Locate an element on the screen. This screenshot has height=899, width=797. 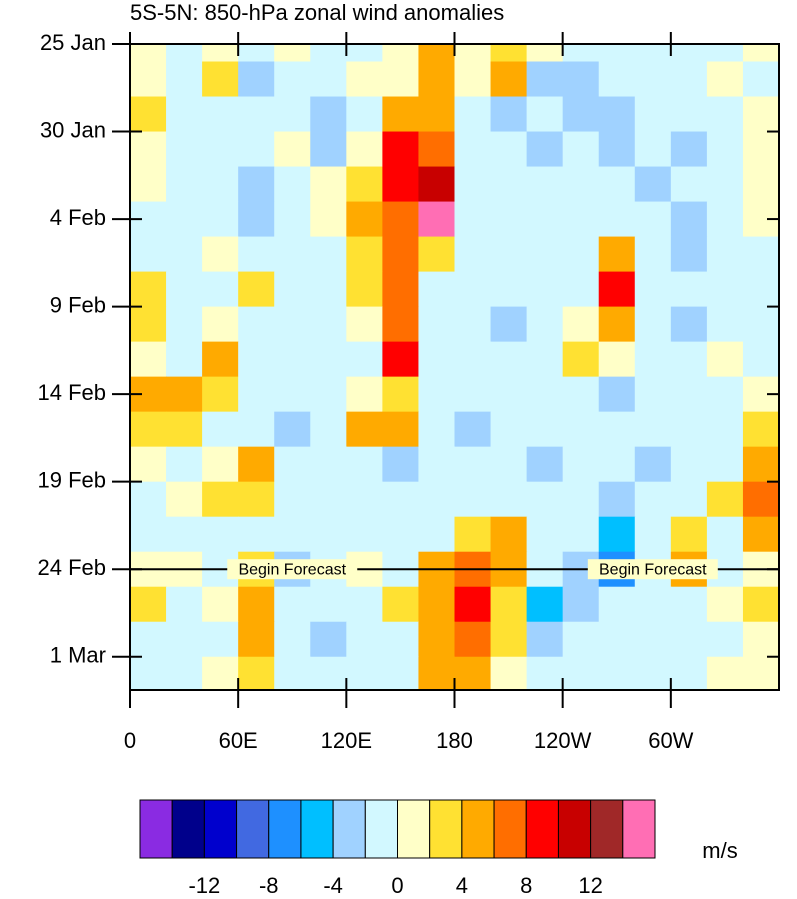
y-tick-label: 1 Mar is located at coordinates (78, 655).